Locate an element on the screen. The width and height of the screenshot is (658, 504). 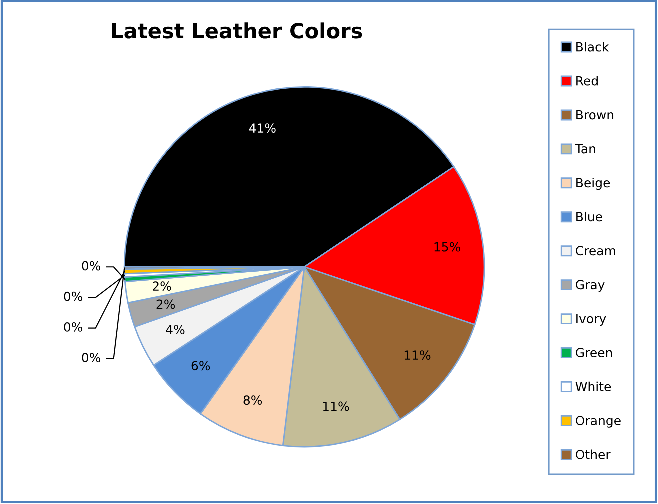
data-label: 8% is located at coordinates (253, 401).